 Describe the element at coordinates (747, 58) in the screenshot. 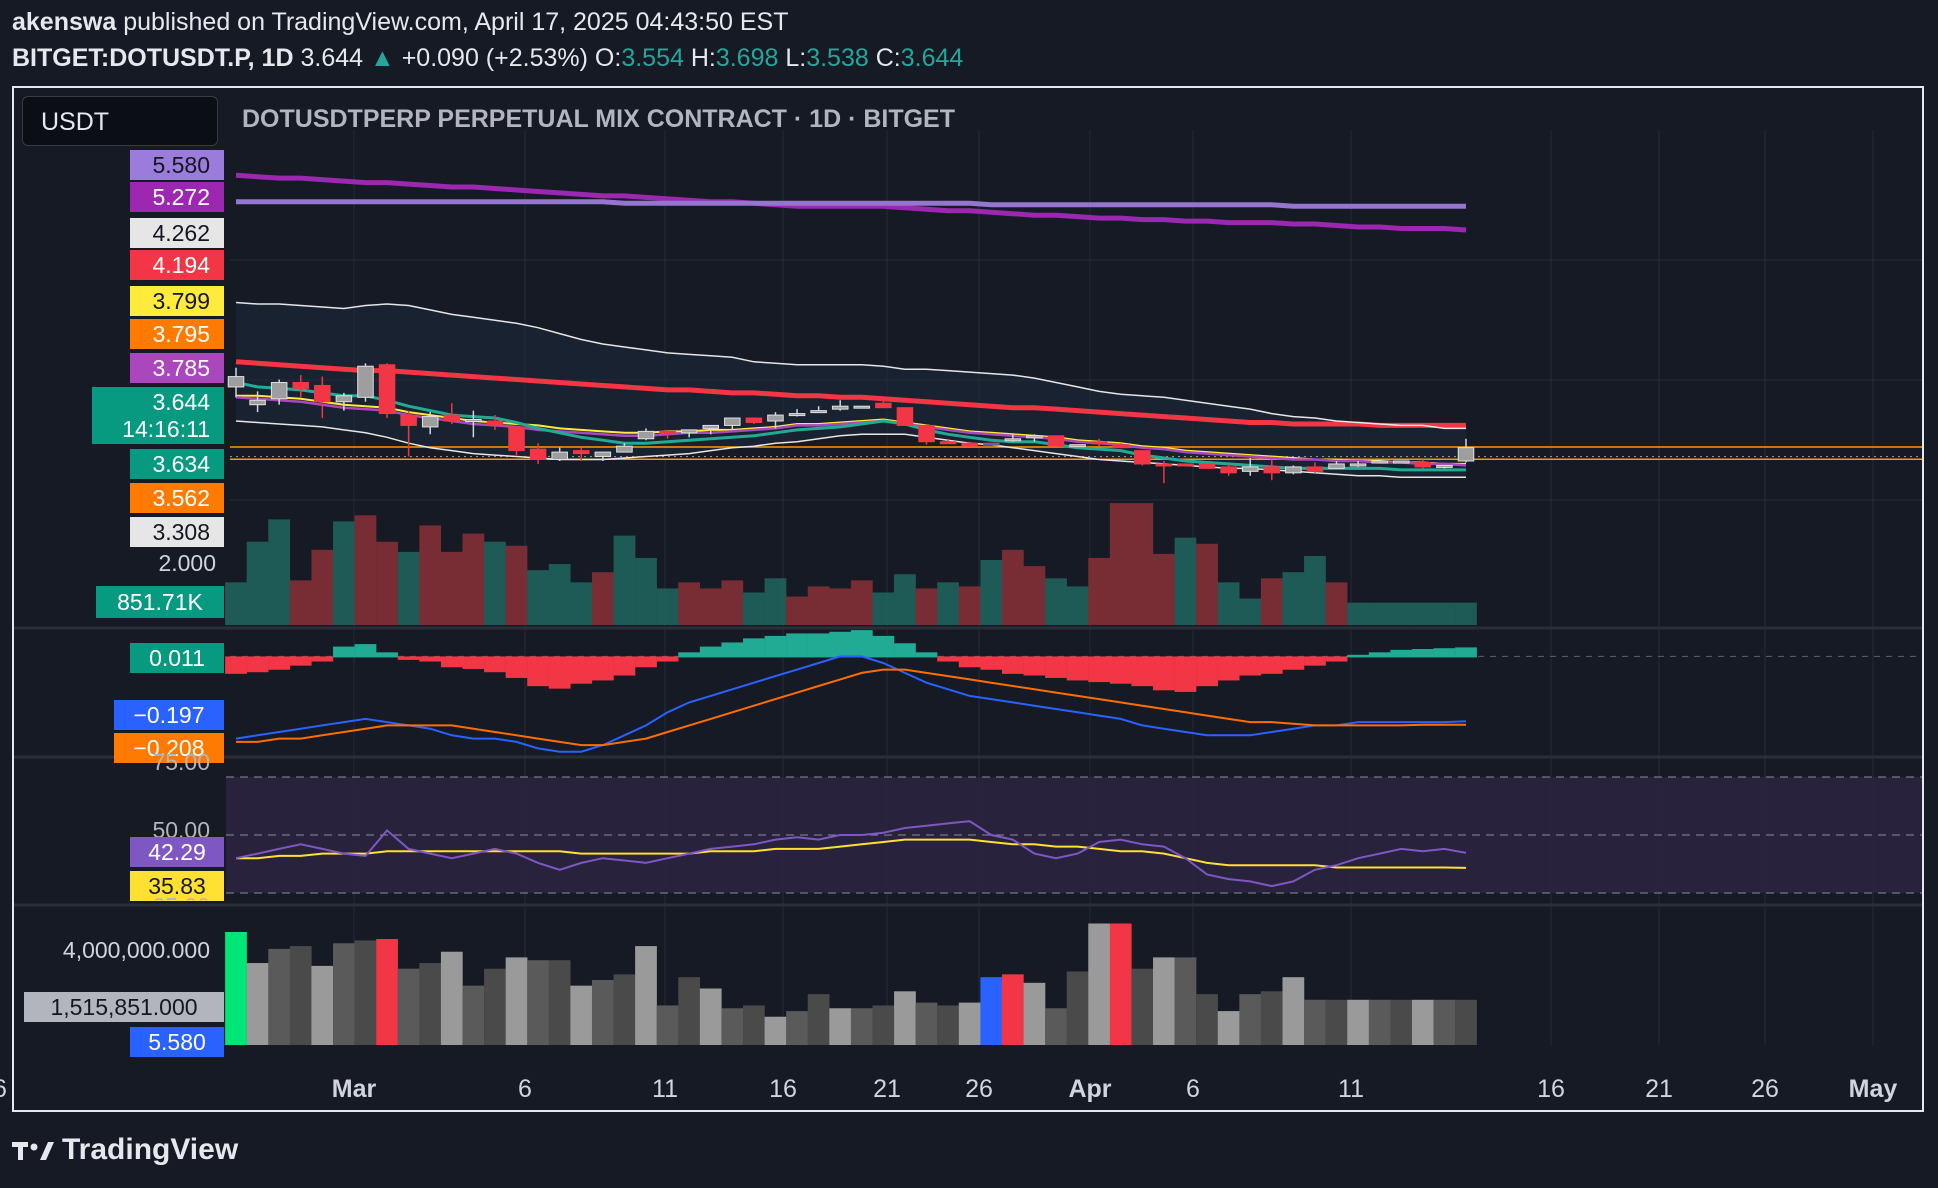

I see `high-value: 3.698` at that location.